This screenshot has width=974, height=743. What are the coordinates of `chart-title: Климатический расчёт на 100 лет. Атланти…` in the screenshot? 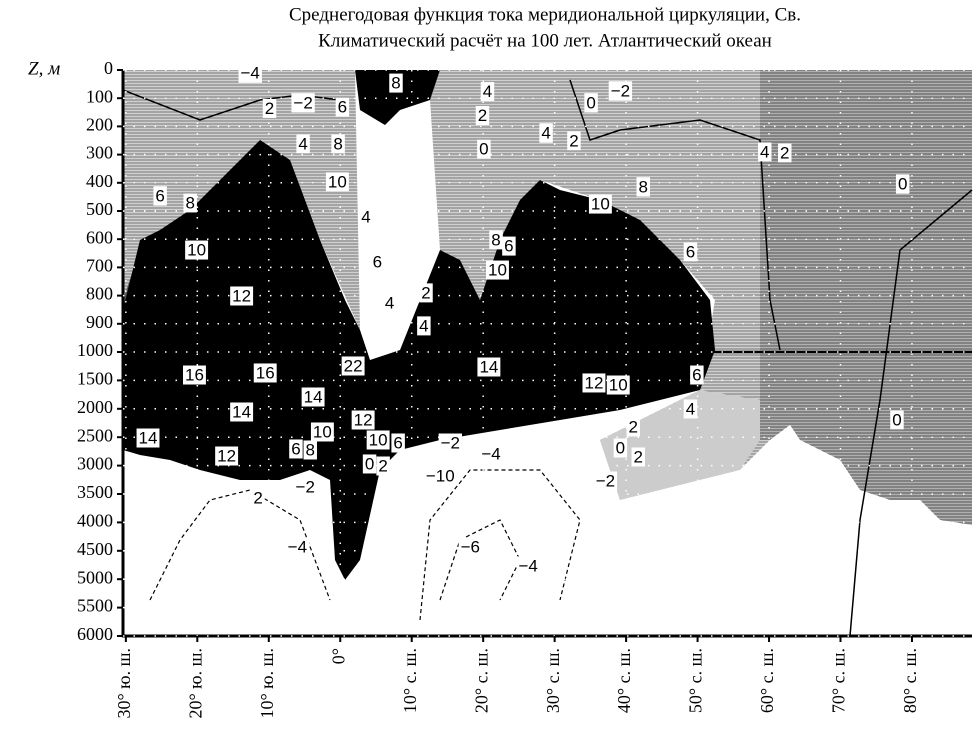 It's located at (545, 40).